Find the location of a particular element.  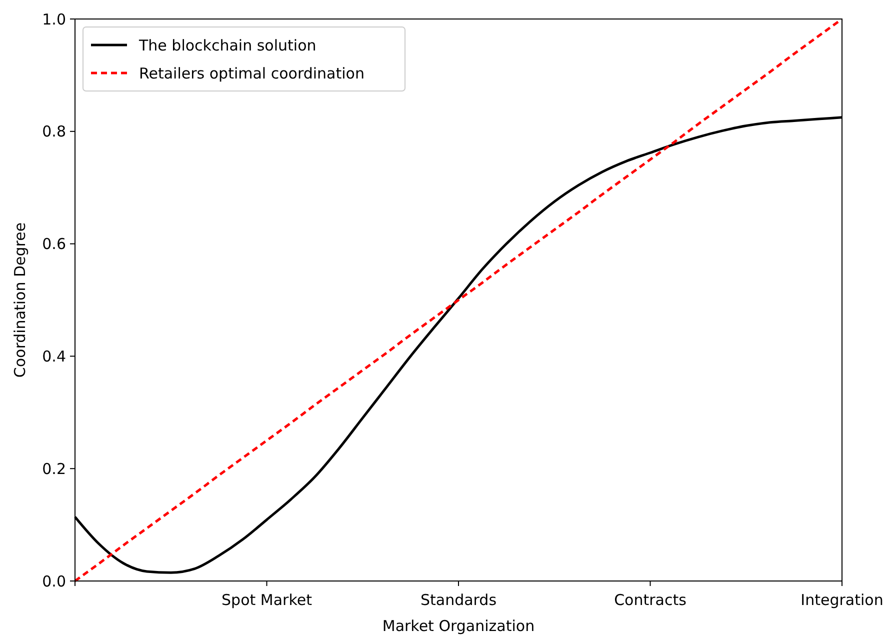

x-tick-label: Standards is located at coordinates (458, 600).